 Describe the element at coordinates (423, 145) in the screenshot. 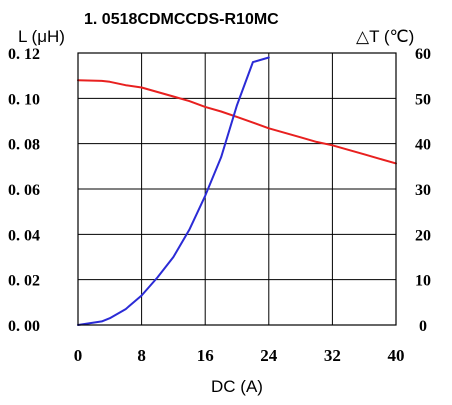

I see `y-right-tick-label: 40` at that location.